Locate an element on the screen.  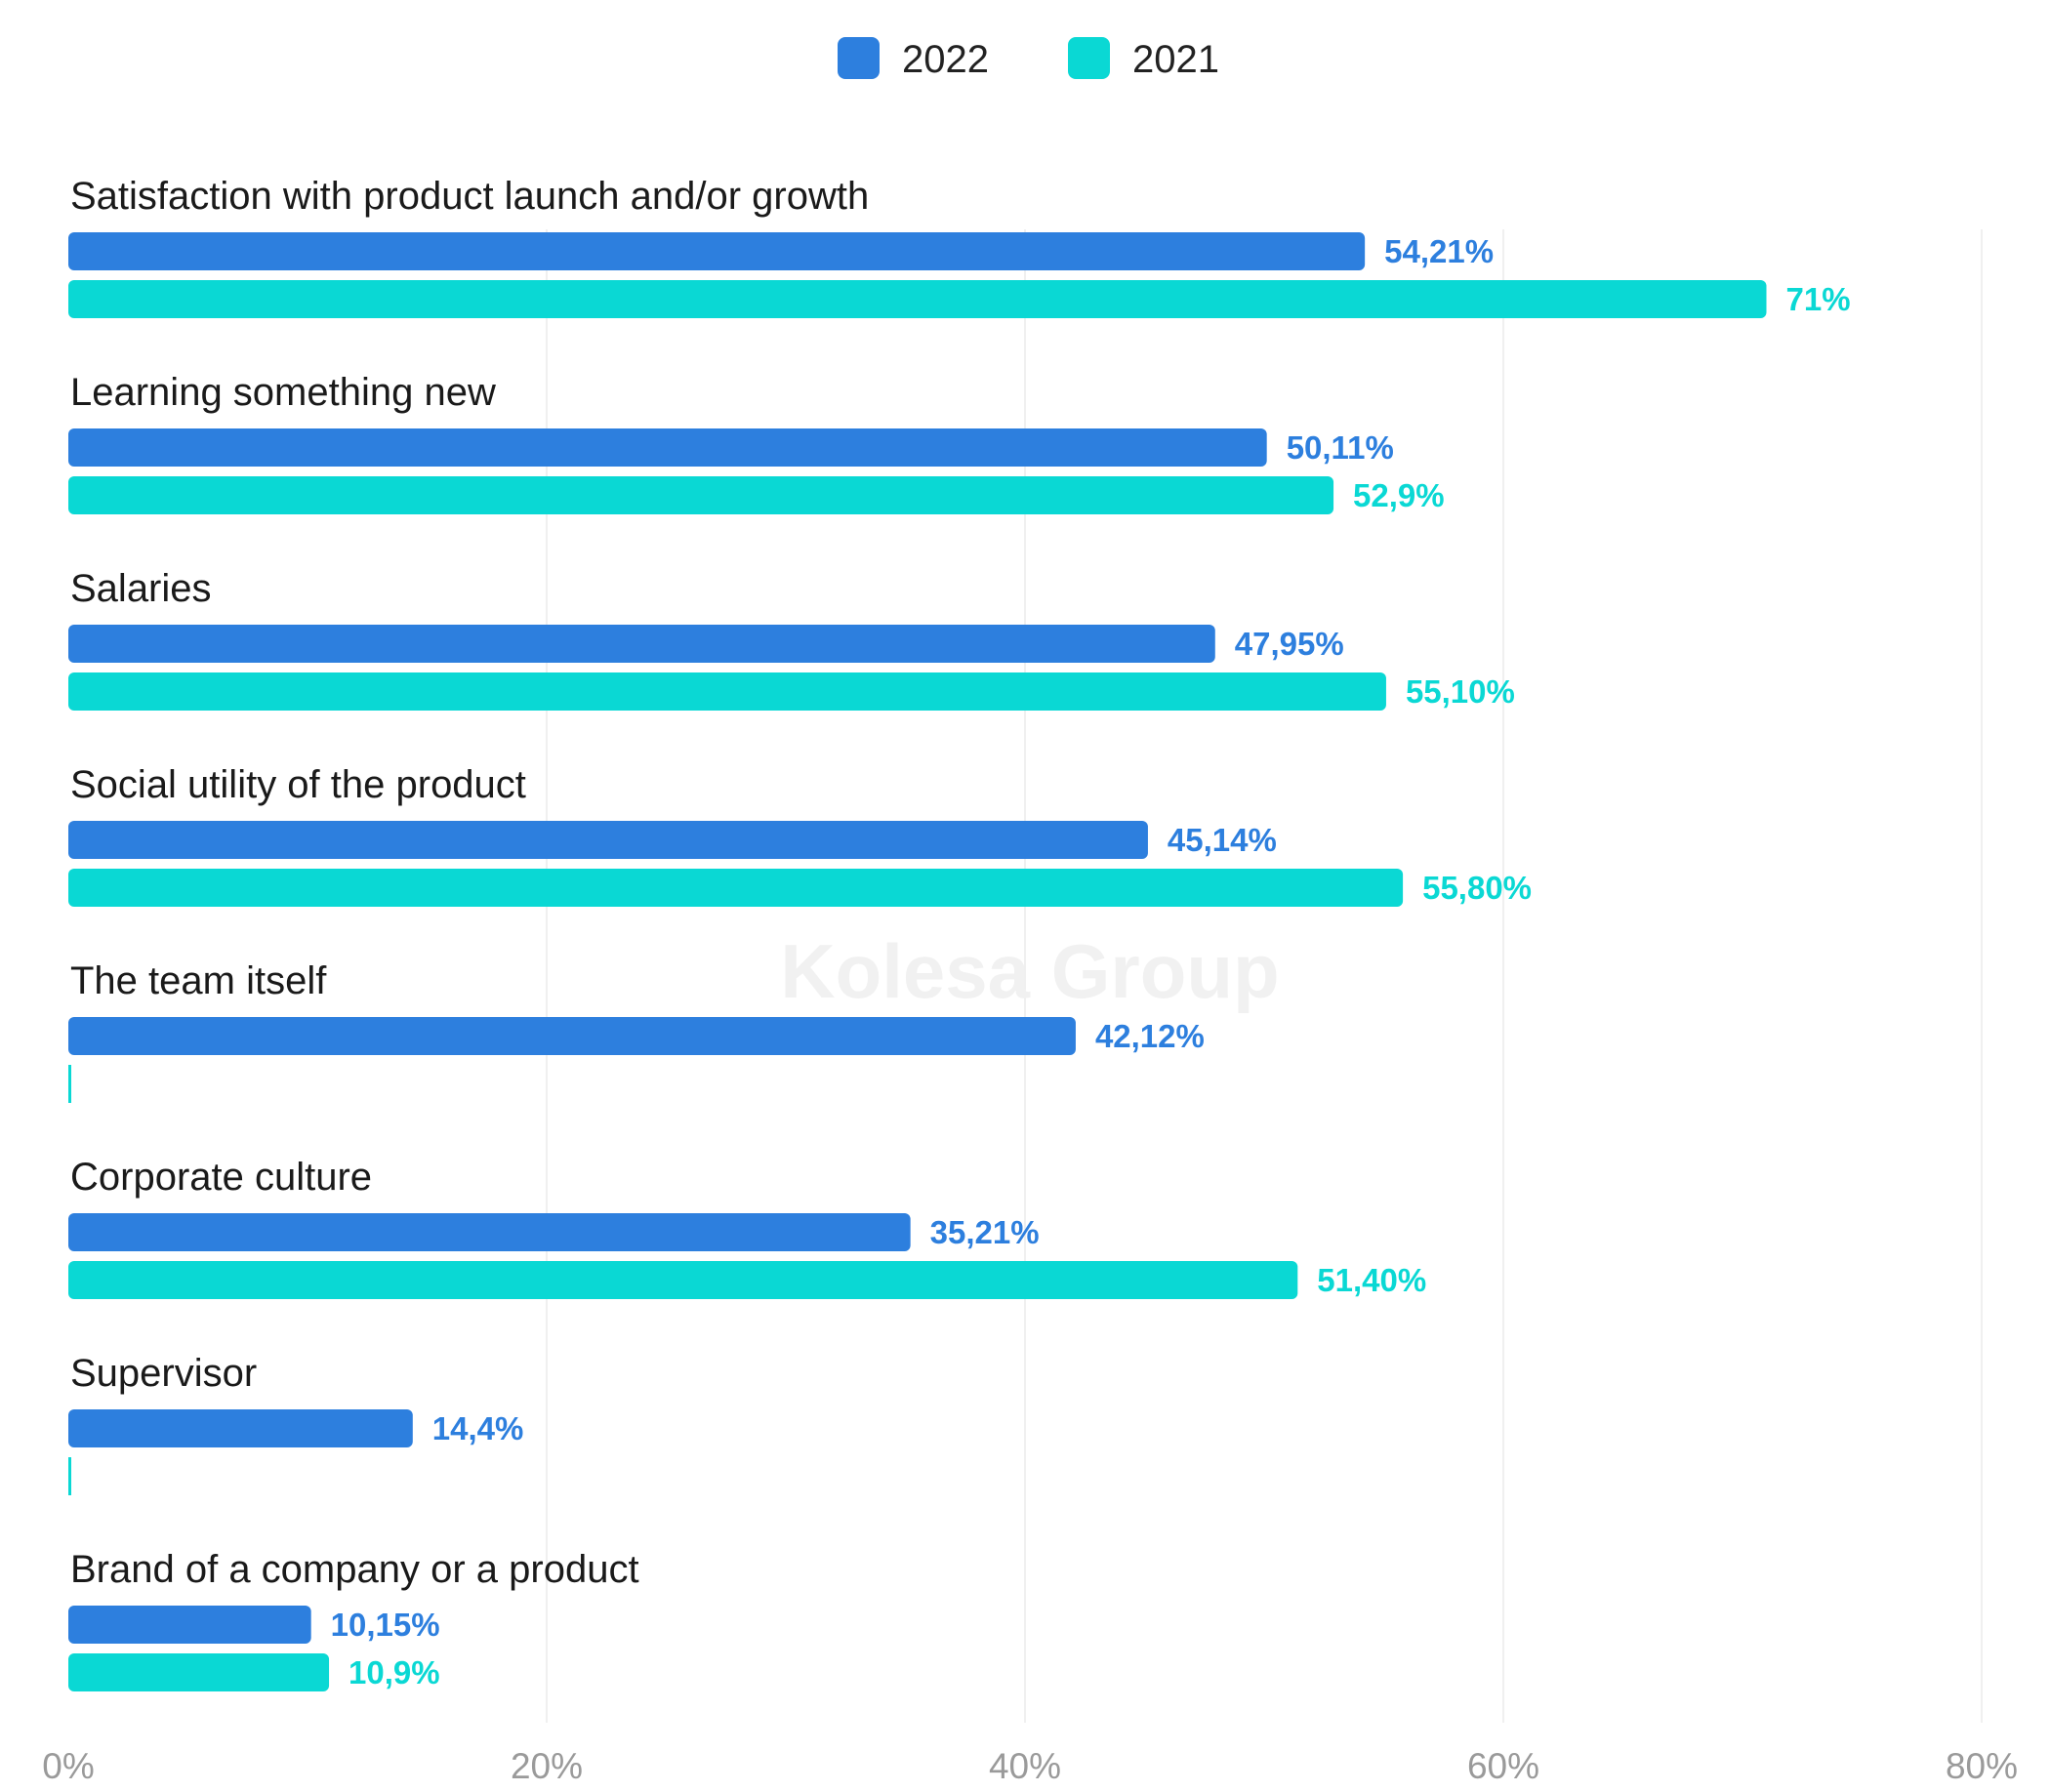
category-group: Salaries 47,95% 55,10% is located at coordinates (791, 639).